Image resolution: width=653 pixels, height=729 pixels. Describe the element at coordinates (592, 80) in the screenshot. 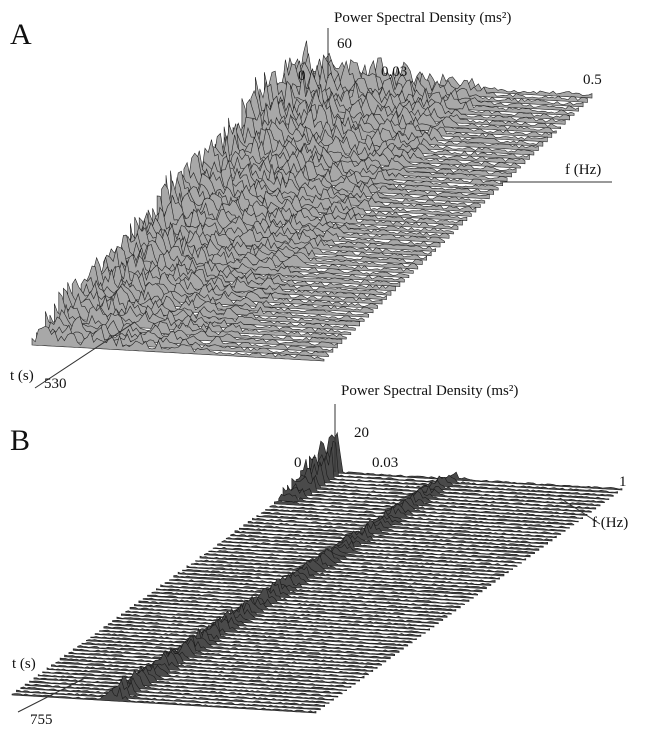

I see `f-tick: 0.5` at that location.